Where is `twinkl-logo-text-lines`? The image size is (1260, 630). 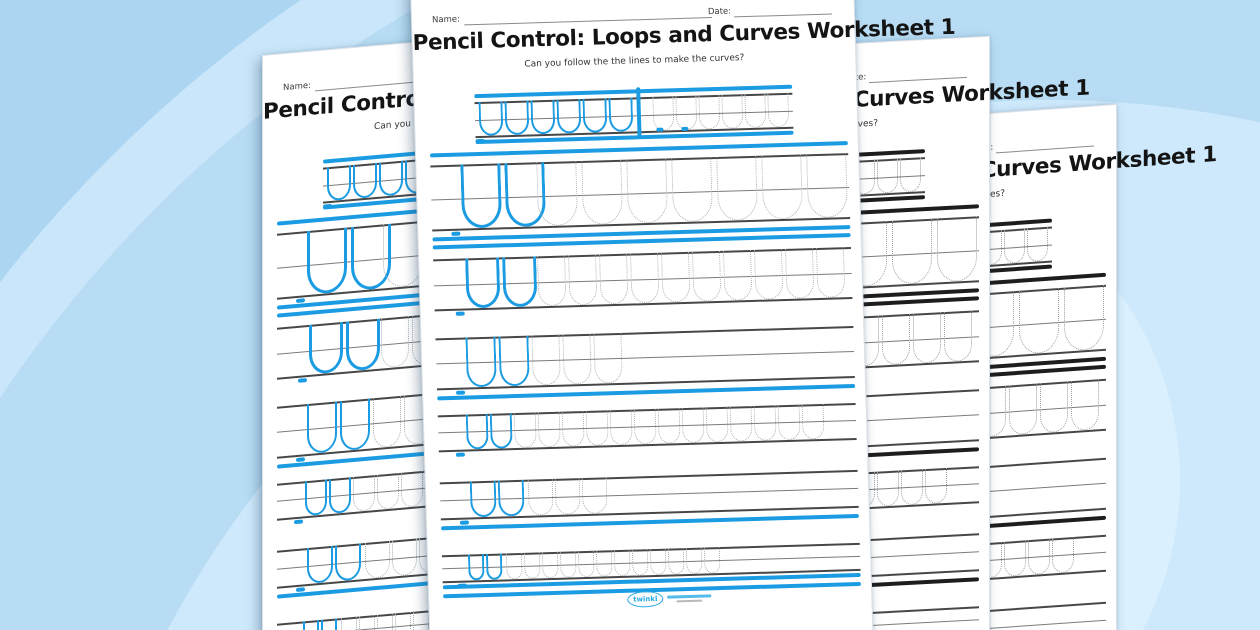 twinkl-logo-text-lines is located at coordinates (689, 597).